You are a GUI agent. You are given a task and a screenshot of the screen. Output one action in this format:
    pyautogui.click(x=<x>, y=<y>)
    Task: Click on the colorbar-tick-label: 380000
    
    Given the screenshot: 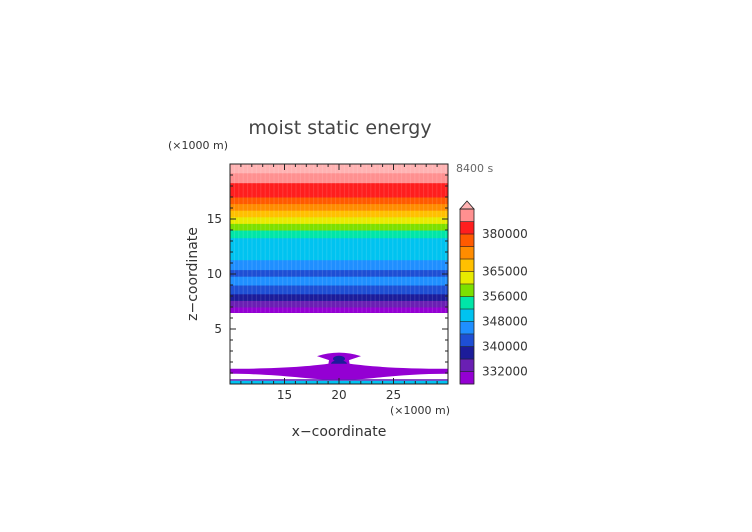 What is the action you would take?
    pyautogui.click(x=505, y=234)
    